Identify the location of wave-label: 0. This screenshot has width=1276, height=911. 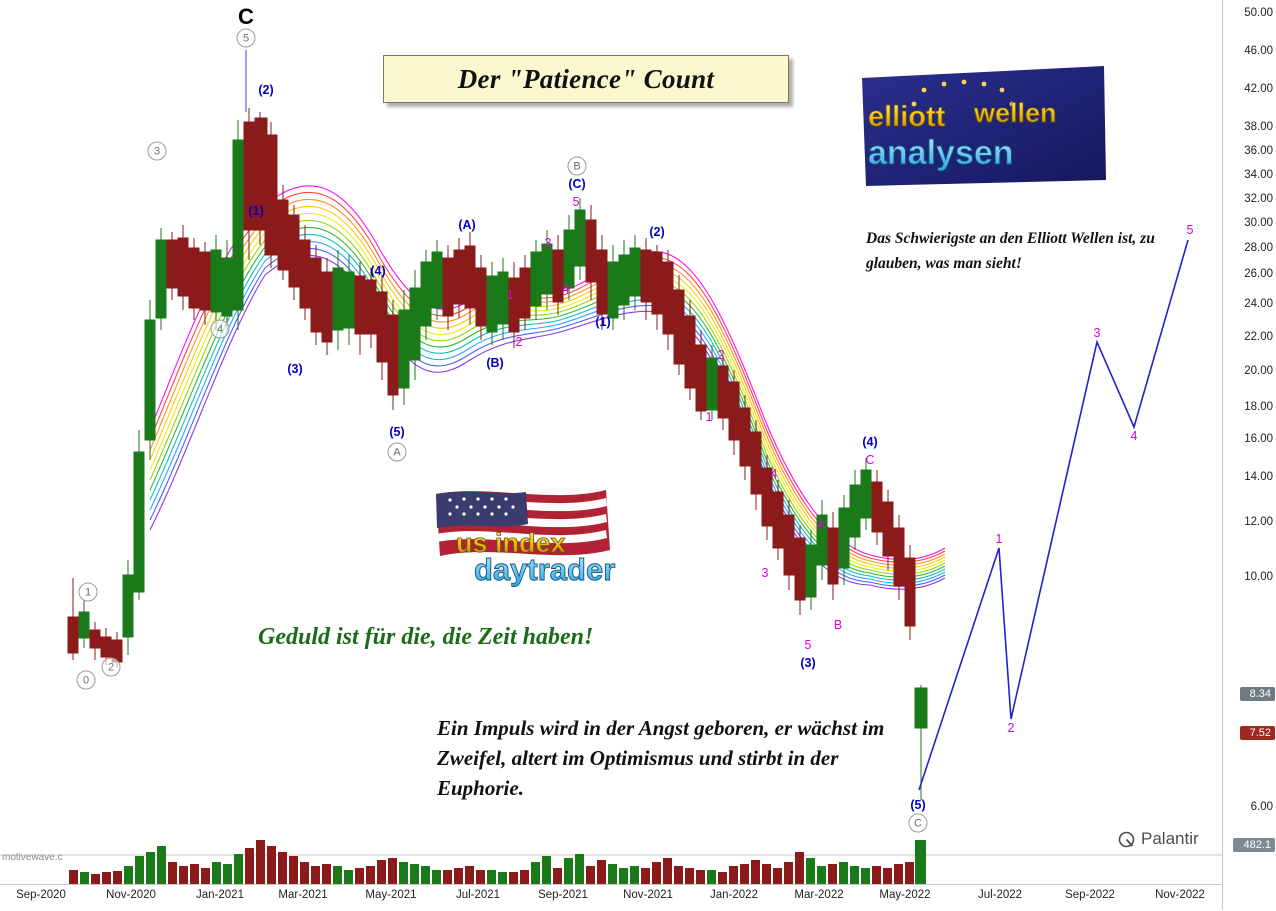
(86, 680).